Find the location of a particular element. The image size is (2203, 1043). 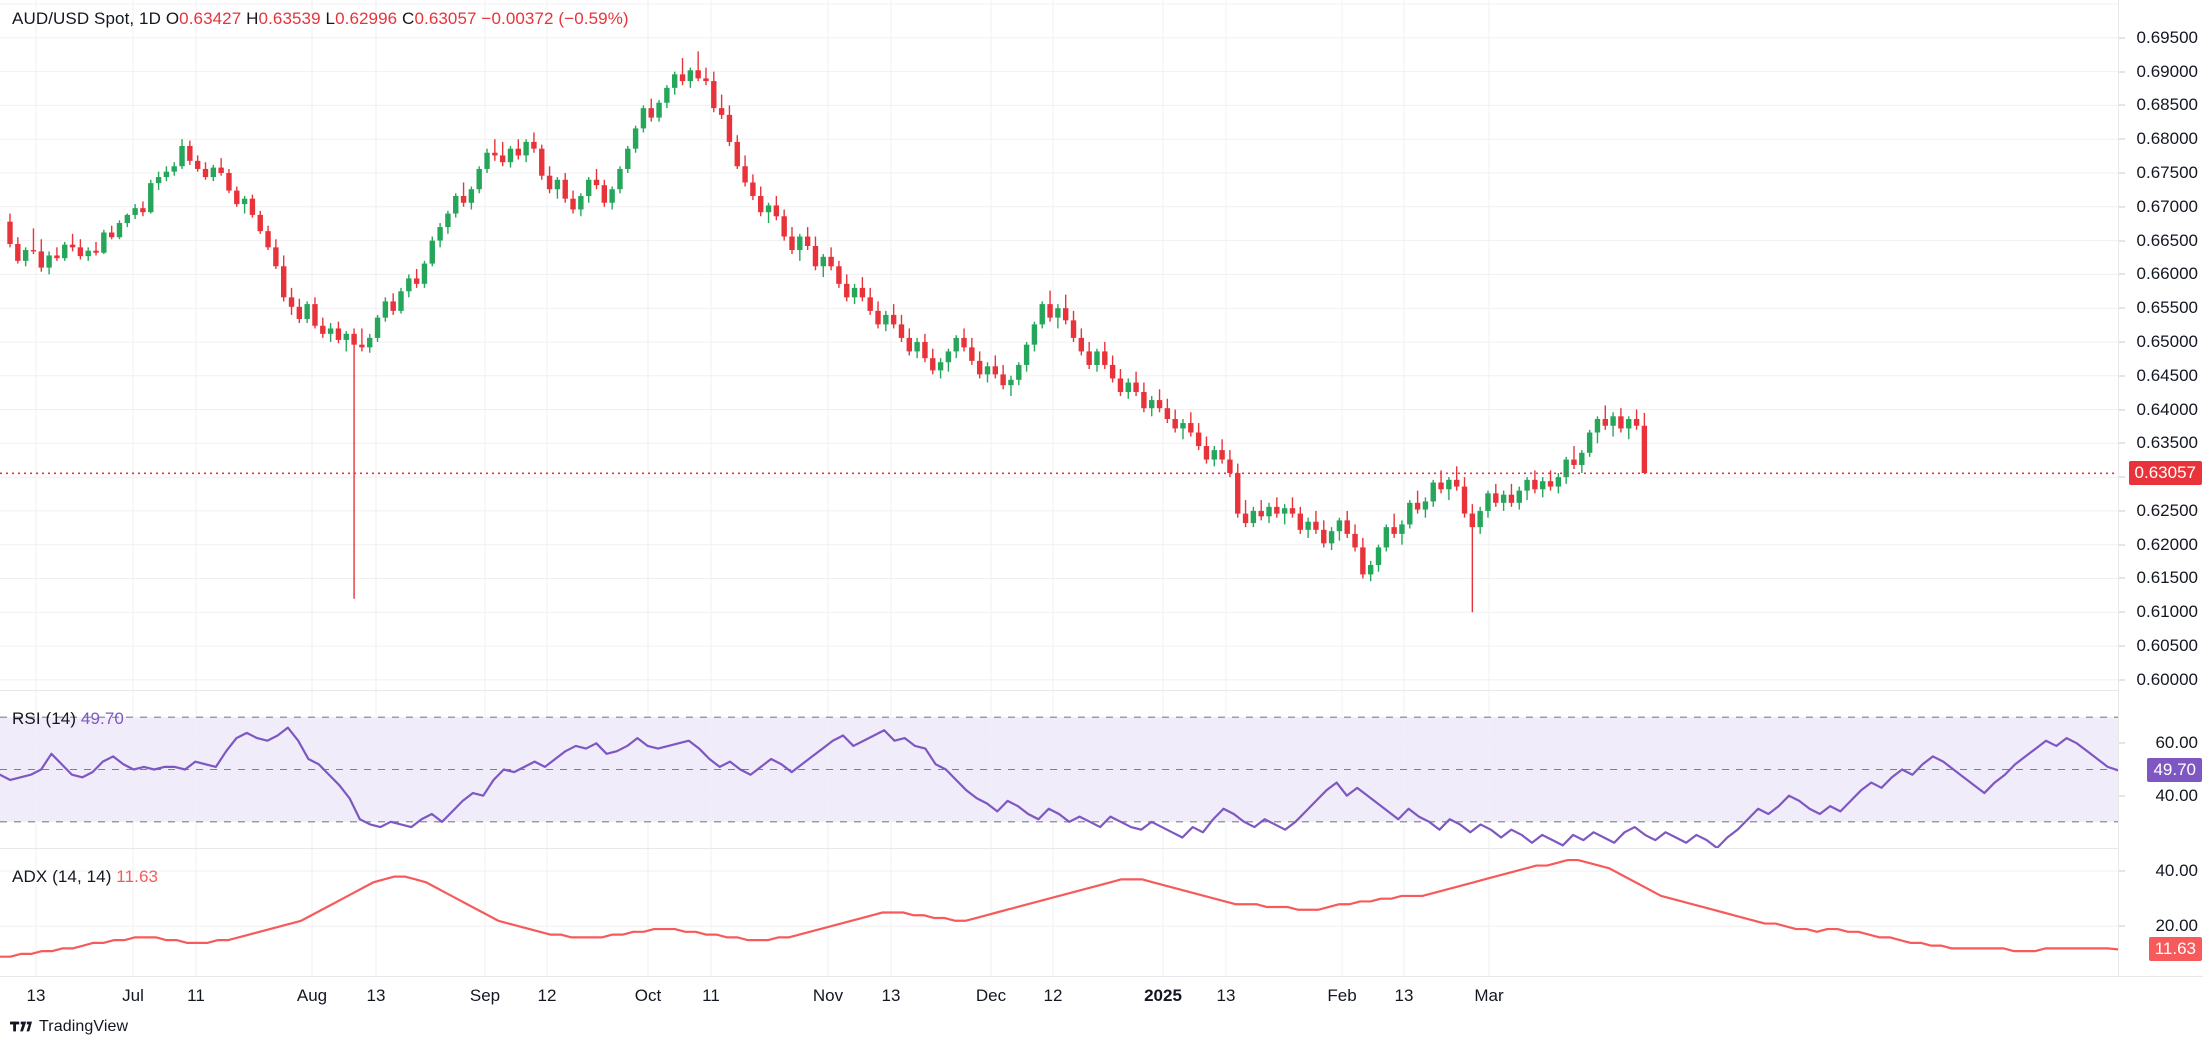

rsi-band-fill is located at coordinates (1059, 769).